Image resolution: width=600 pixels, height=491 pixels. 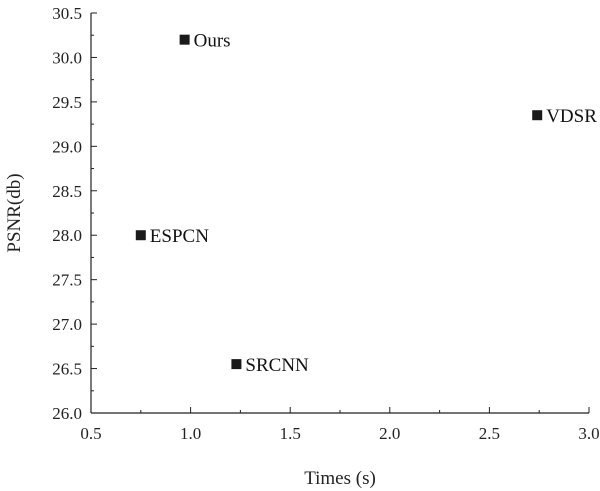 I want to click on x-tick-label: 2.5, so click(x=489, y=433).